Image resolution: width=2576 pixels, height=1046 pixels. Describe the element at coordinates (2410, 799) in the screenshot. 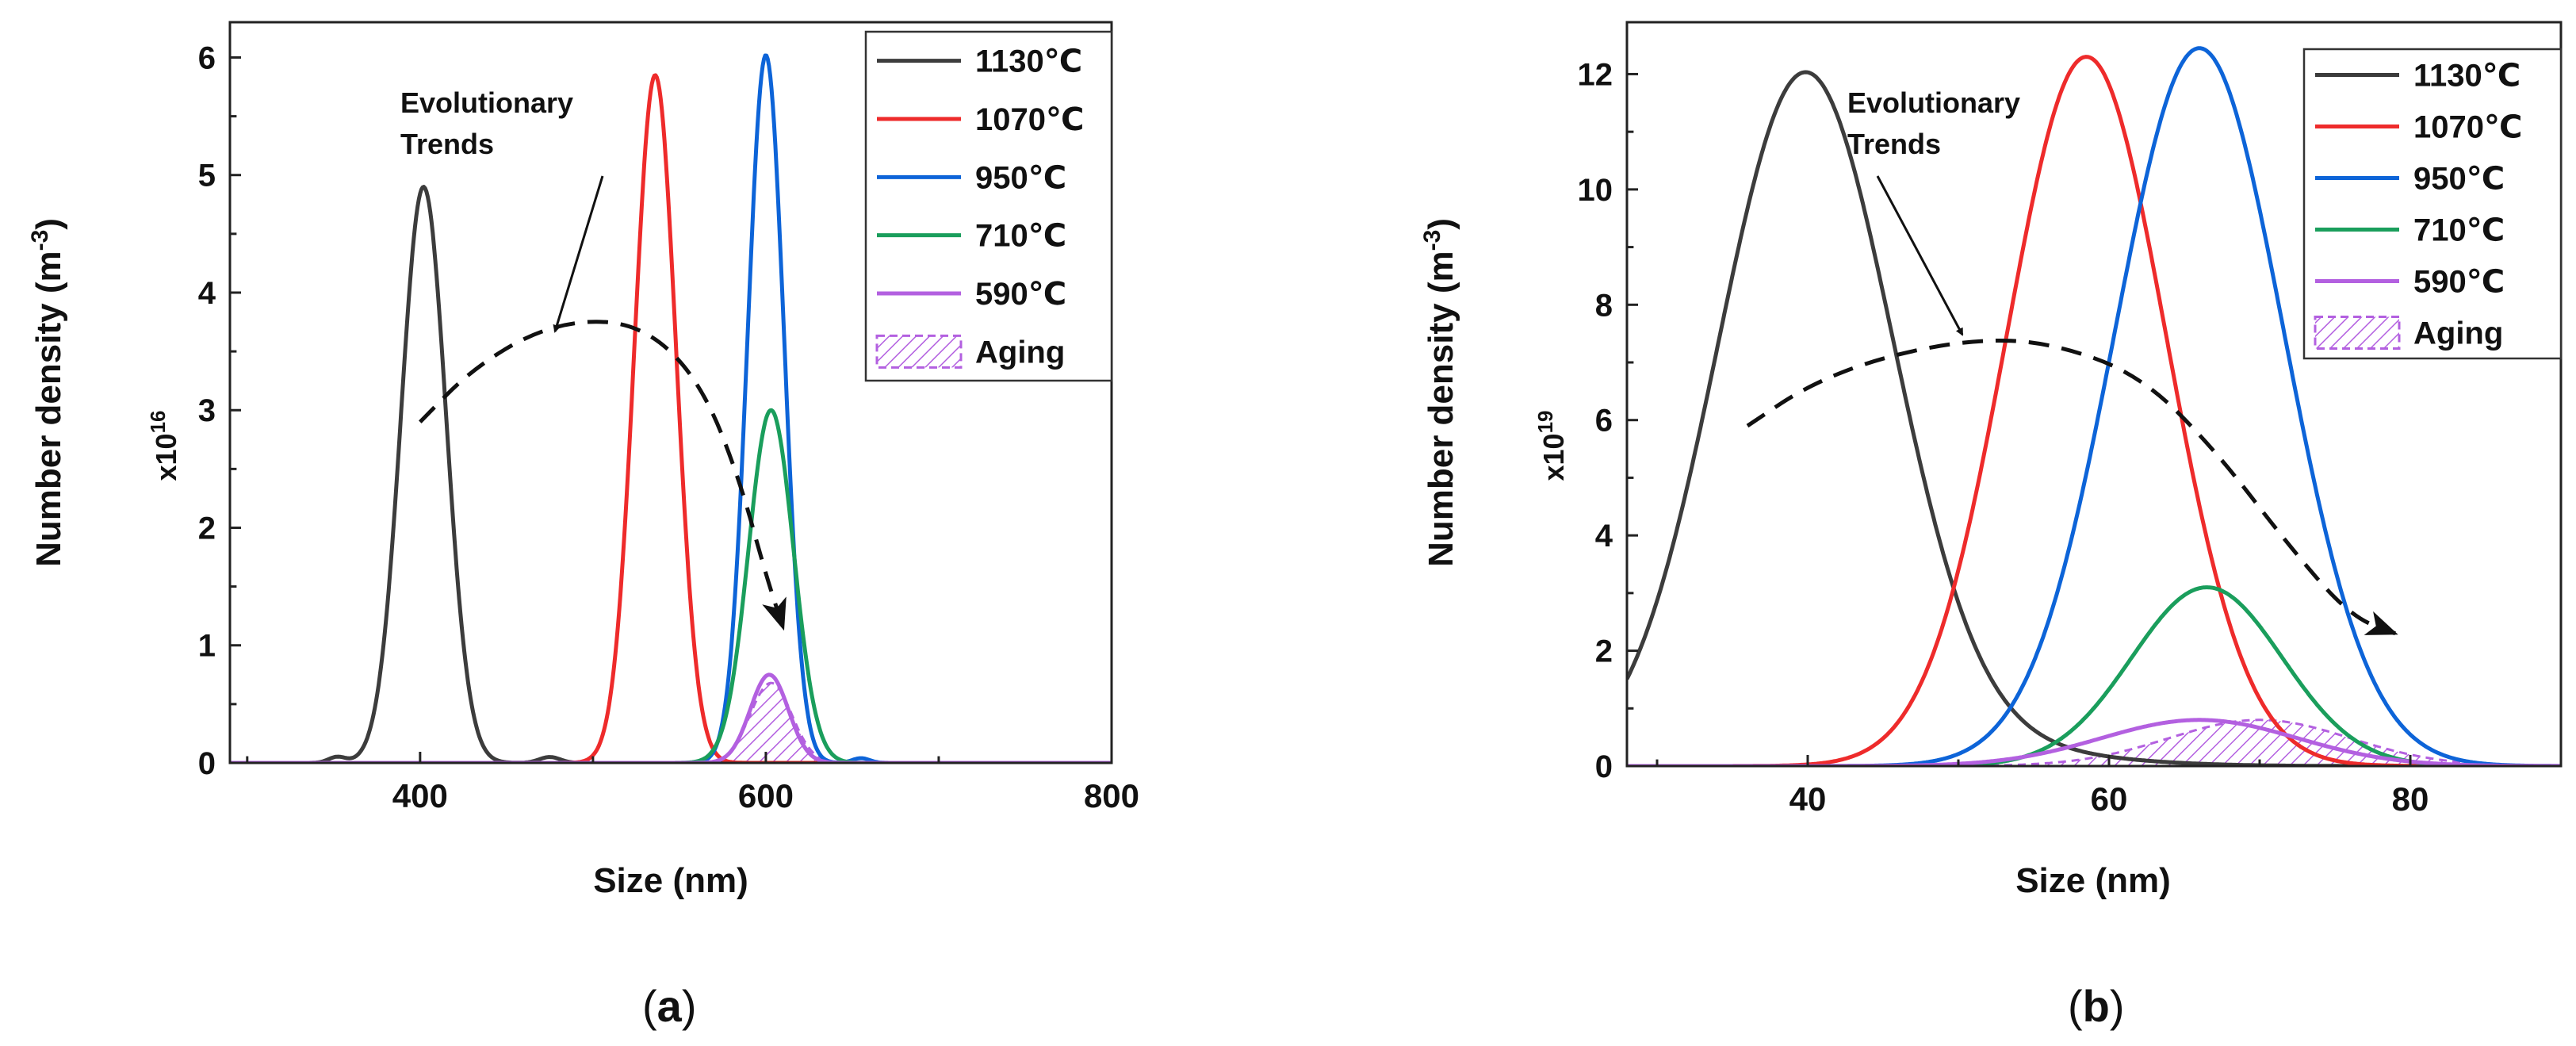

I see `x-tick-label: 80` at that location.